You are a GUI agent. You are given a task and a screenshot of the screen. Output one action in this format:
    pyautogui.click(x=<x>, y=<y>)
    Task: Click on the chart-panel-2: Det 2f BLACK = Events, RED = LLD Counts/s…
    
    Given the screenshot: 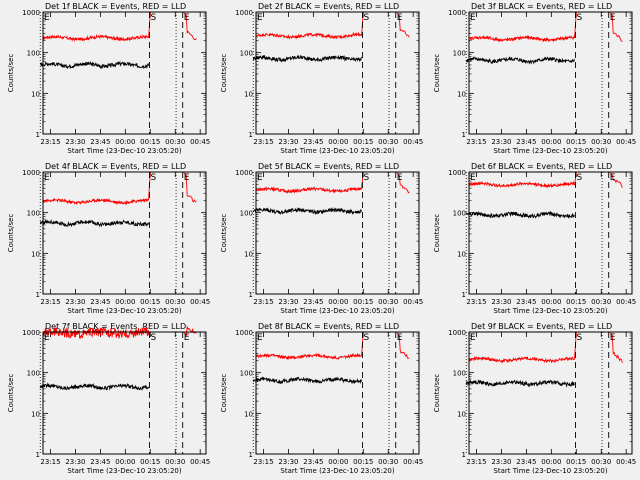 What is the action you would take?
    pyautogui.click(x=321, y=78)
    